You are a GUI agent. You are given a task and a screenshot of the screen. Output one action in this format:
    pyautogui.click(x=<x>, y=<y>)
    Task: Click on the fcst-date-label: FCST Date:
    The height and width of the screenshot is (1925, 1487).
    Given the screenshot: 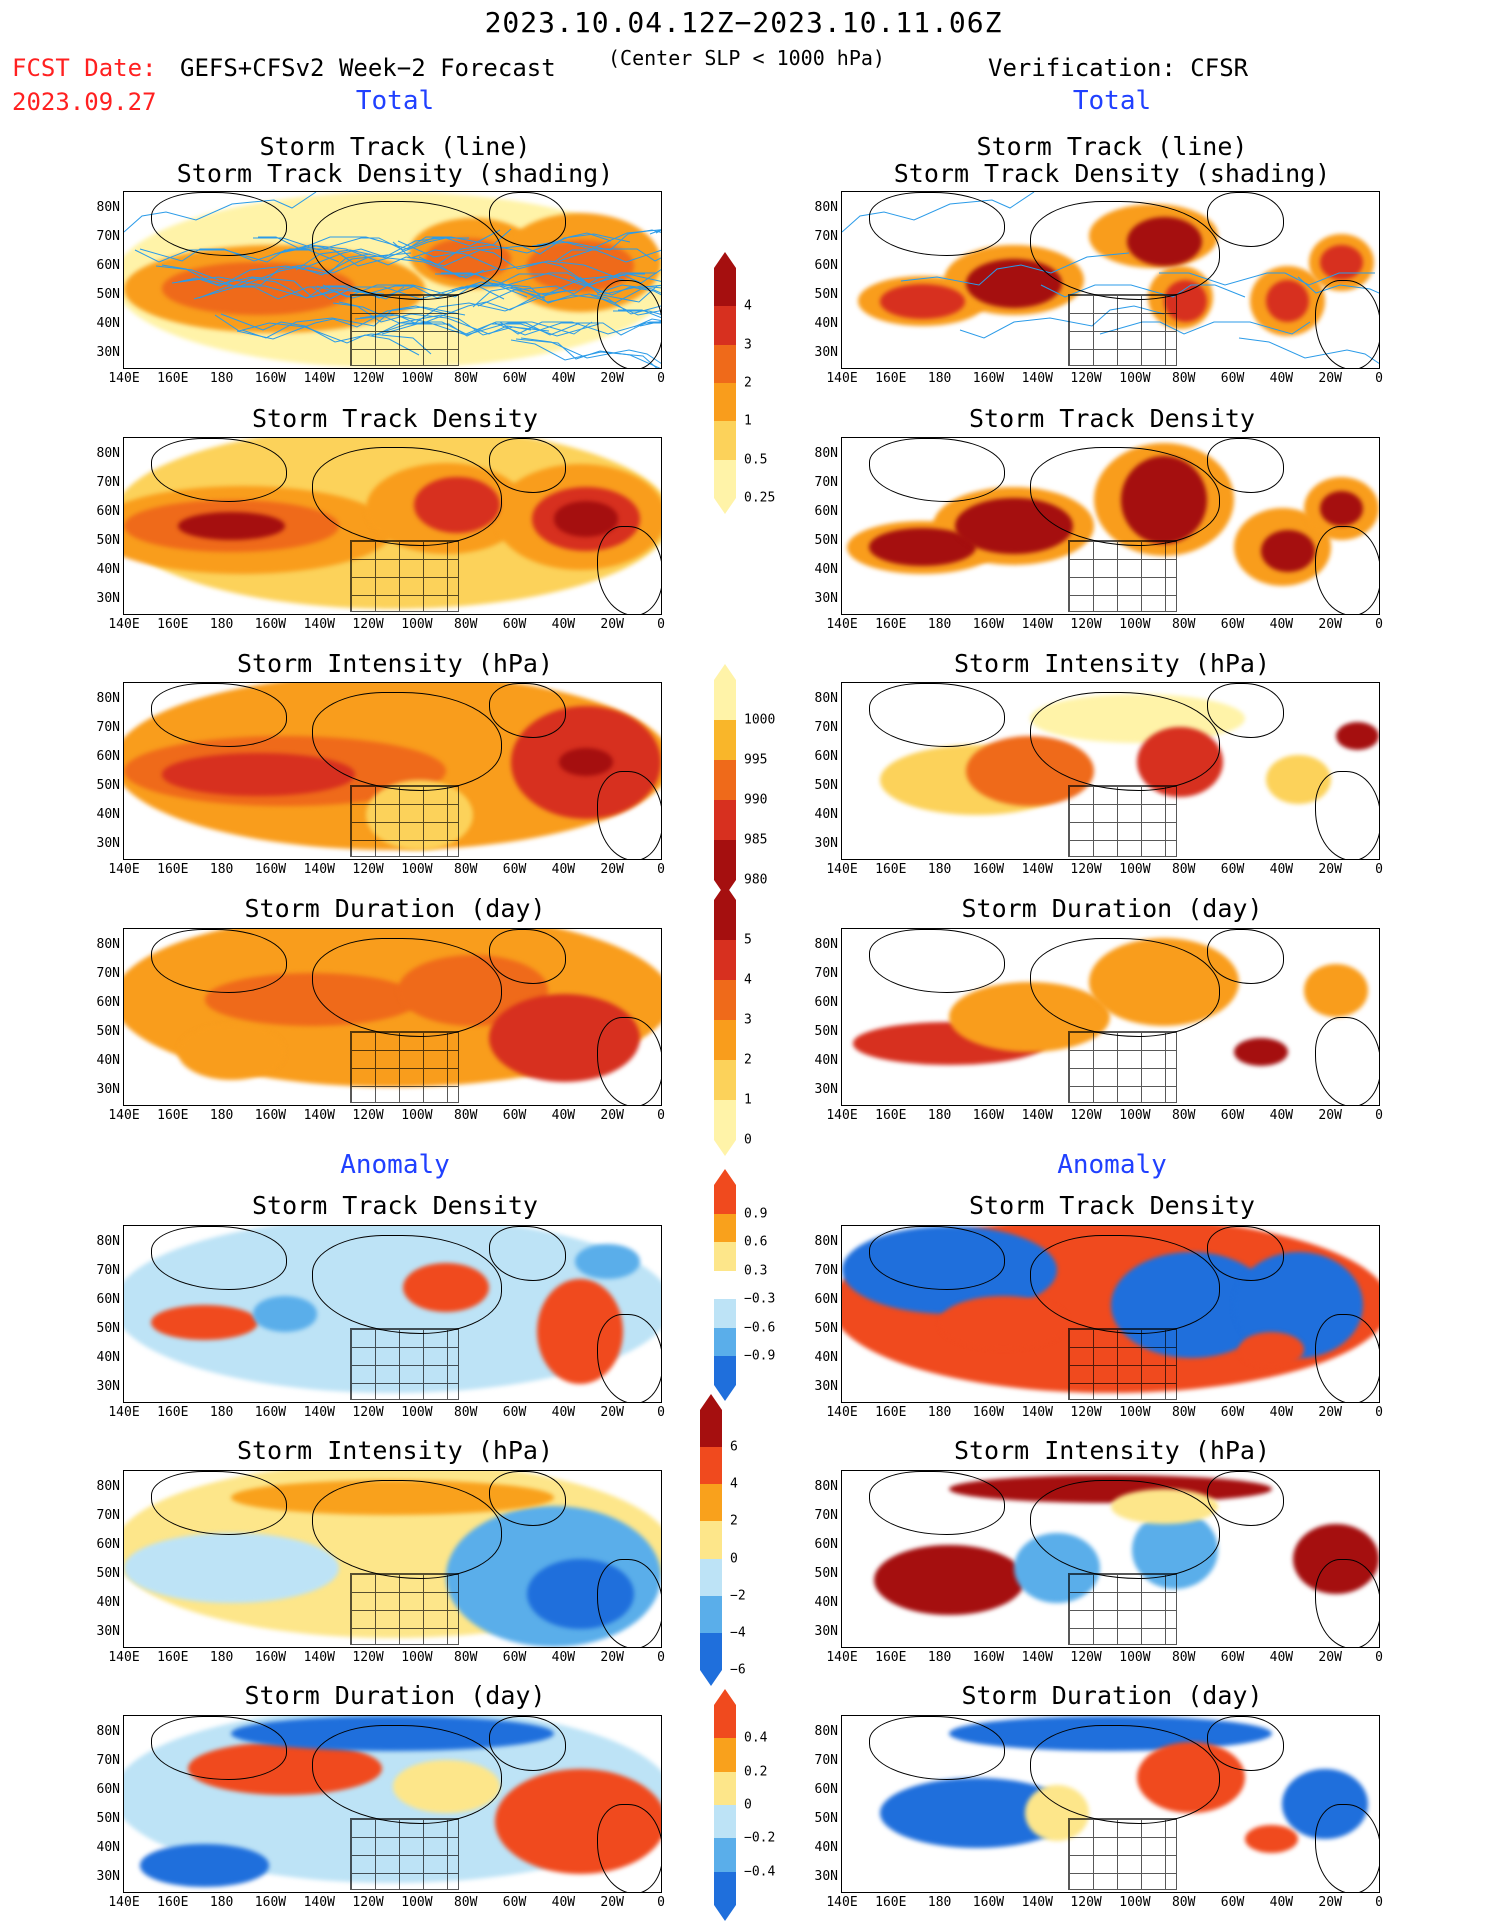 What is the action you would take?
    pyautogui.click(x=84, y=68)
    